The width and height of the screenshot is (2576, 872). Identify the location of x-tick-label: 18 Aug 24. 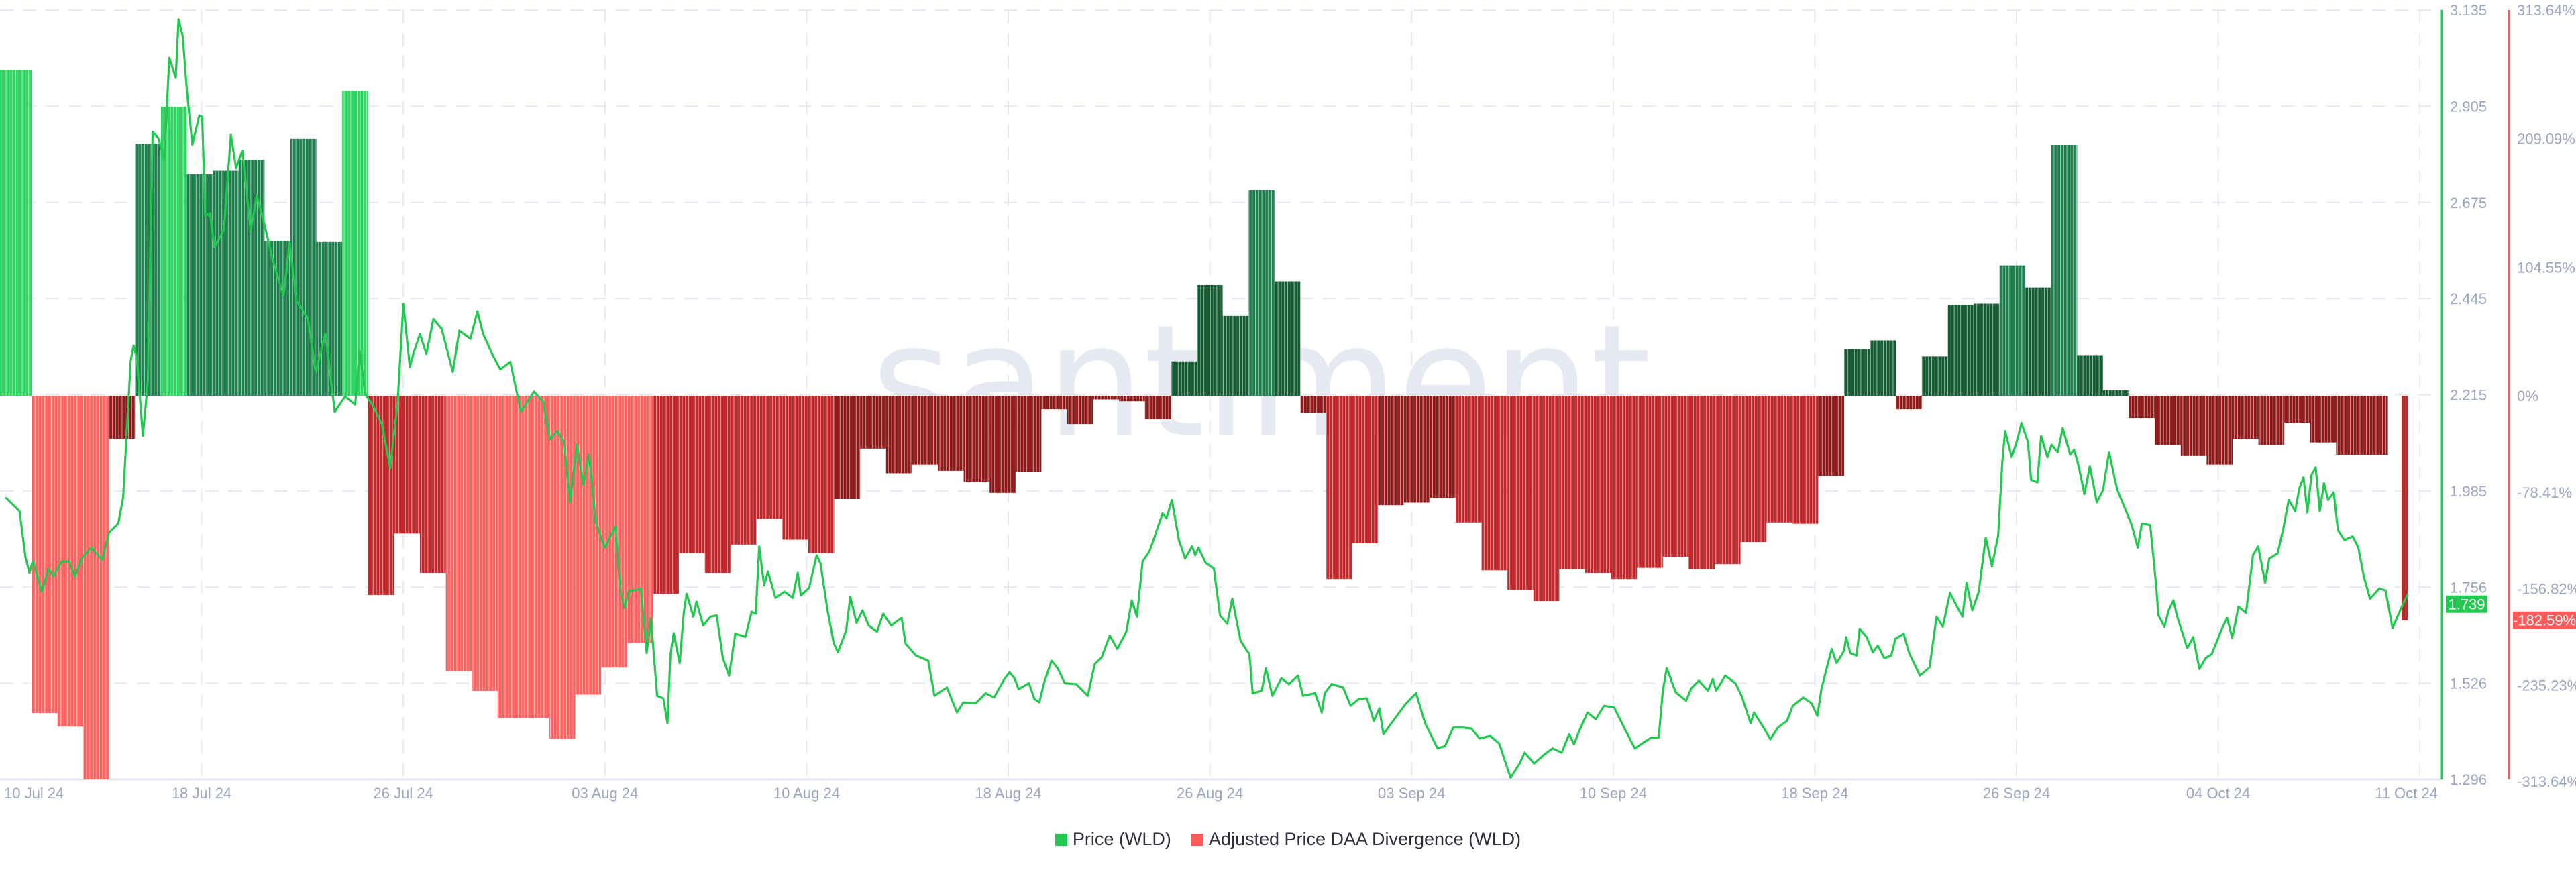
(1008, 793).